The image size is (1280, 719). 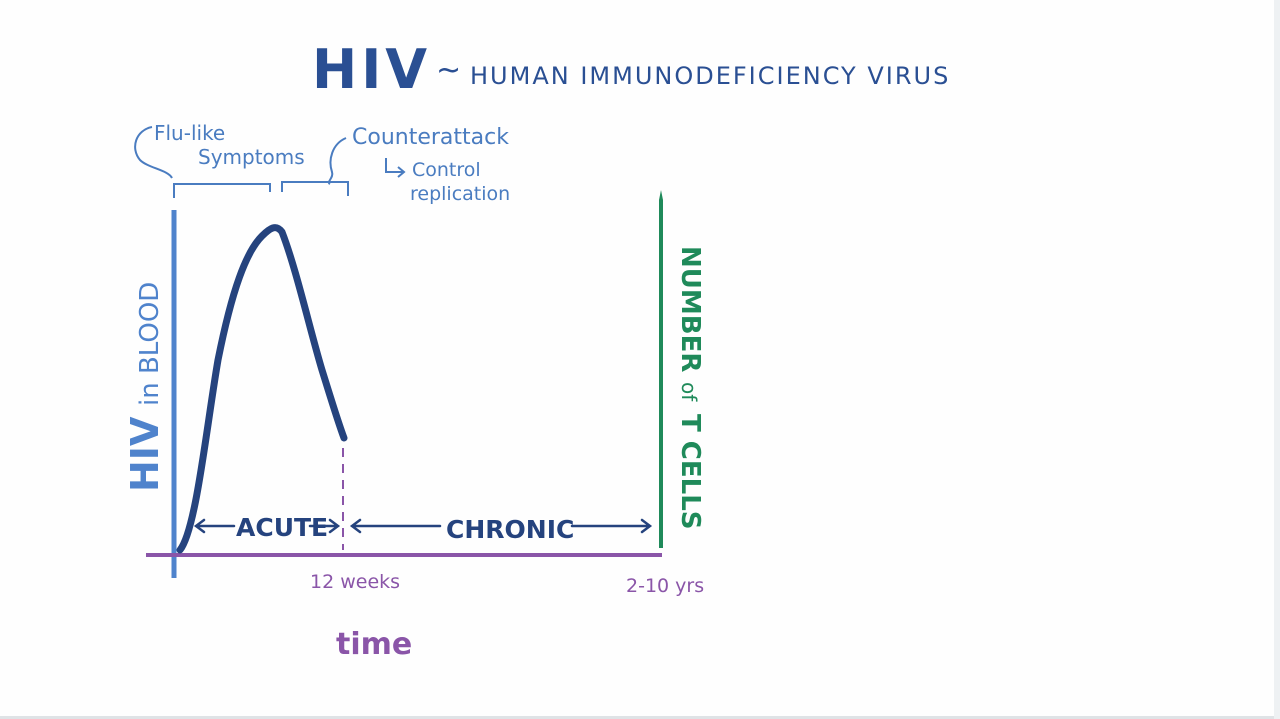 I want to click on right-border, so click(x=1277, y=359).